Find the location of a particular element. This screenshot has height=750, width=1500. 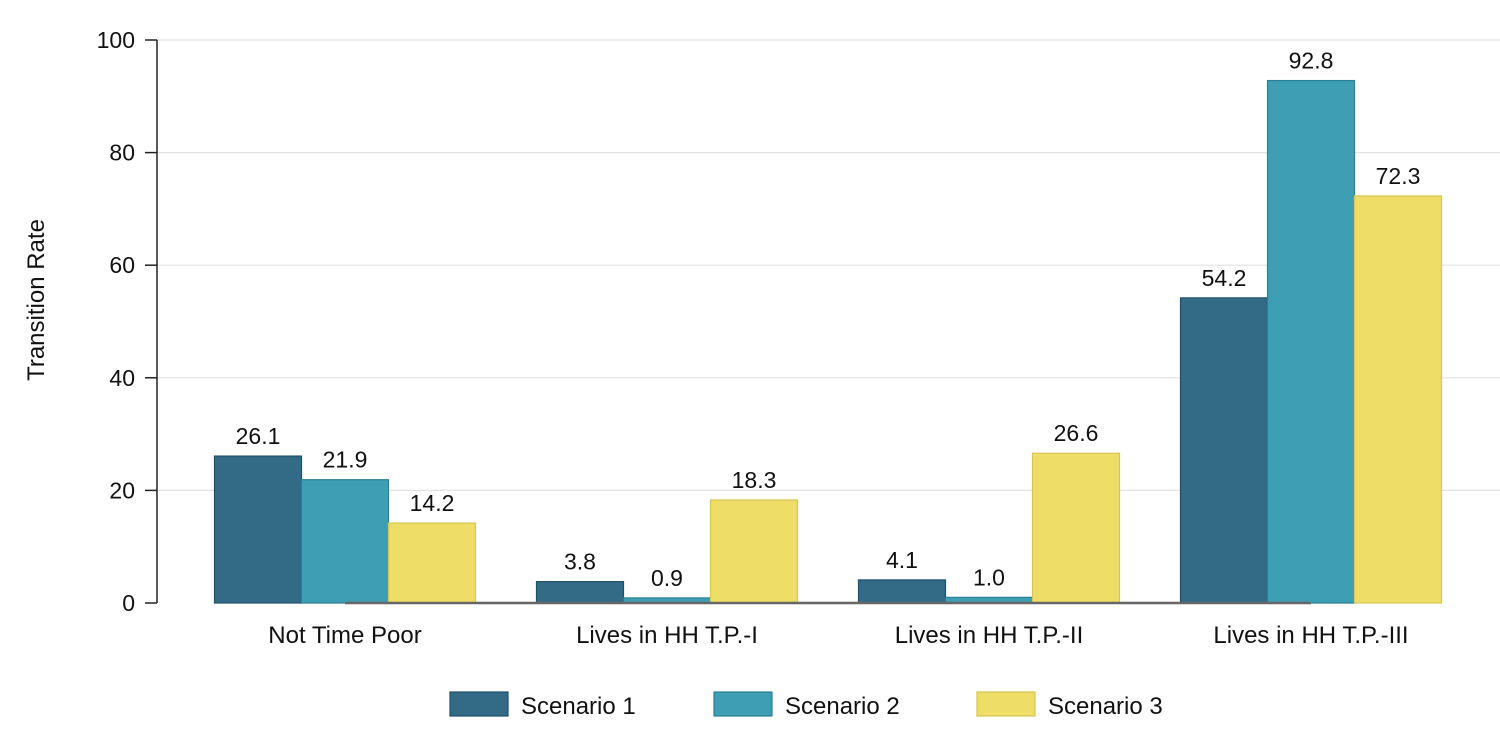

data-label: 54.2 is located at coordinates (1224, 278).